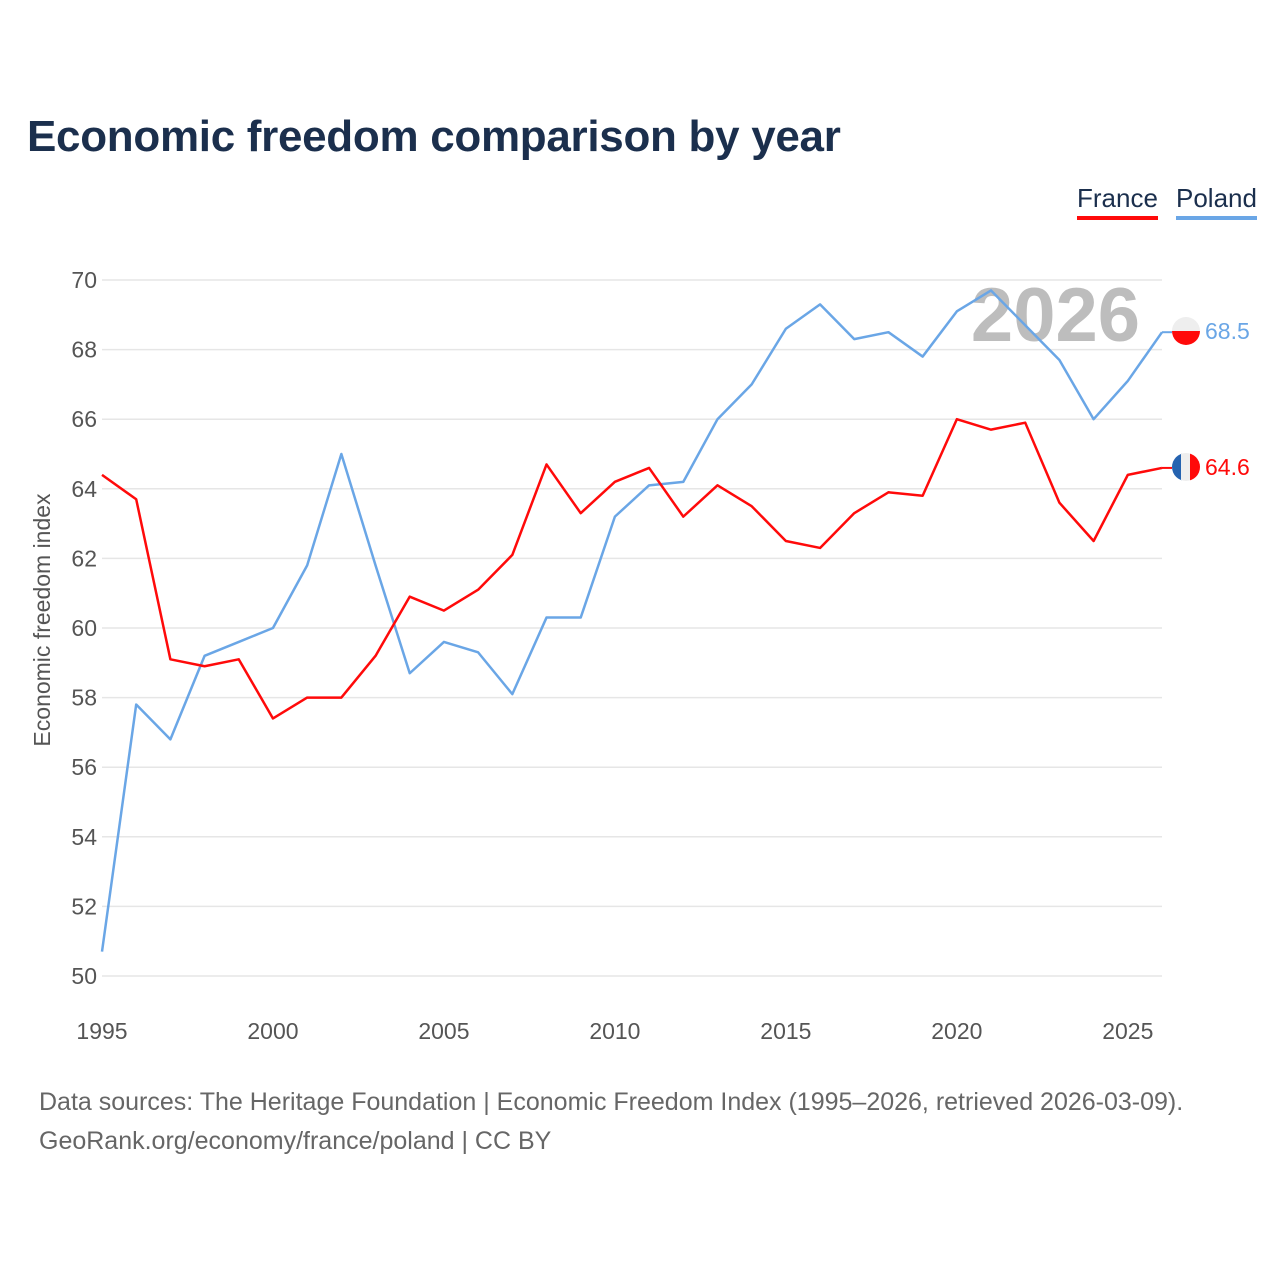 The width and height of the screenshot is (1280, 1280). I want to click on legend-poland: Poland, so click(1216, 201).